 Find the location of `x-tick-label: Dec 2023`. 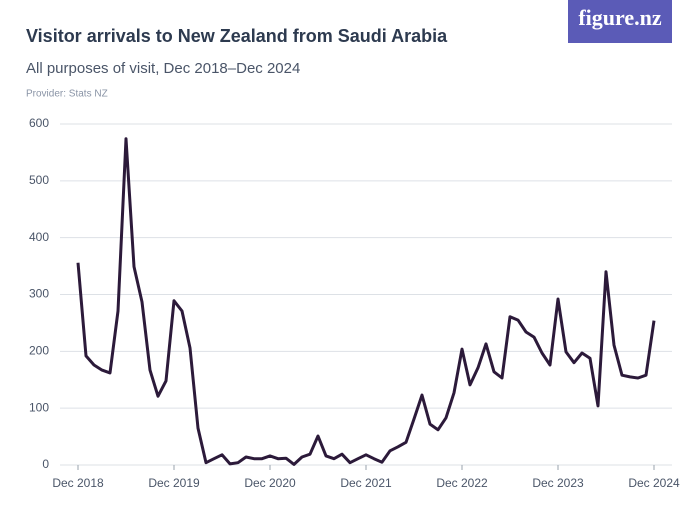

x-tick-label: Dec 2023 is located at coordinates (558, 483).